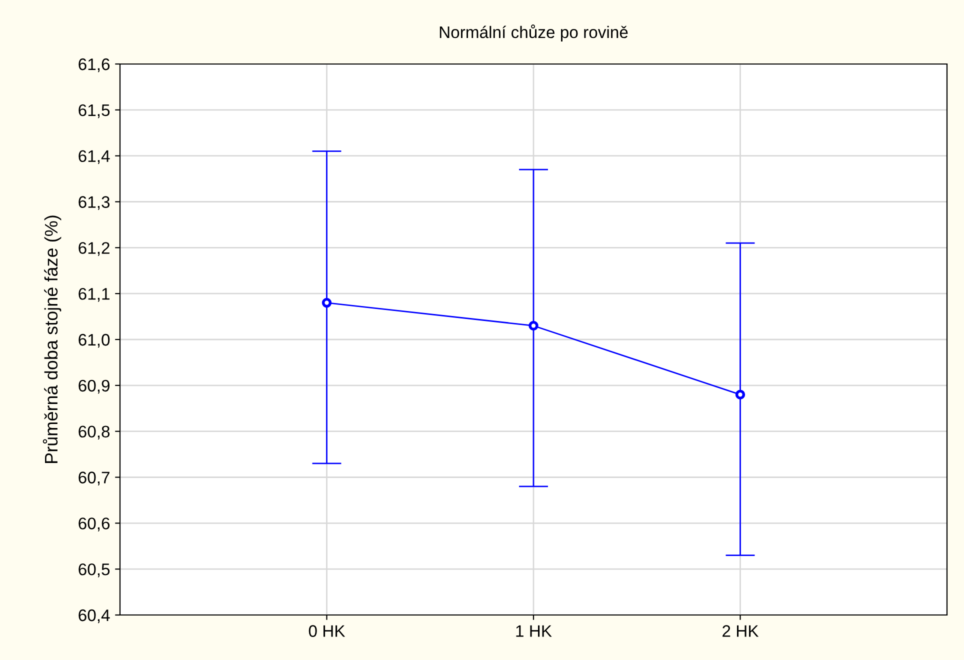 This screenshot has height=660, width=964. I want to click on y-tick-label: 61,0, so click(94, 341).